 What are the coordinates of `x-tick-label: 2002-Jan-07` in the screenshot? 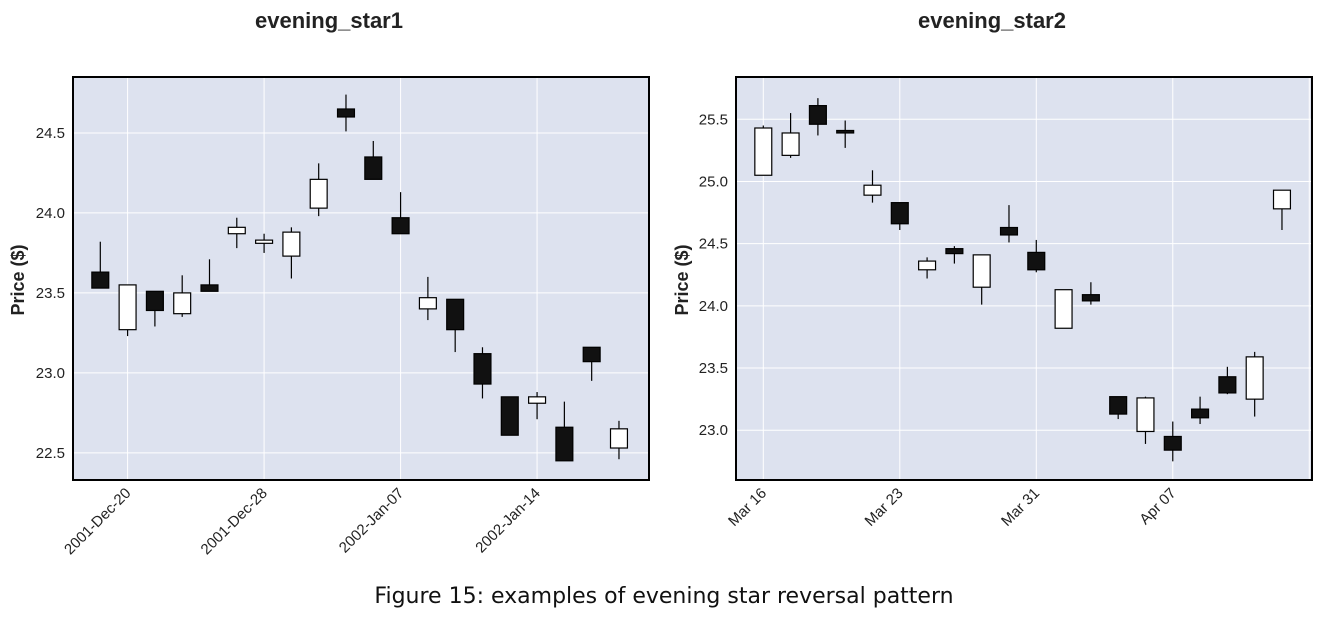 It's located at (372, 521).